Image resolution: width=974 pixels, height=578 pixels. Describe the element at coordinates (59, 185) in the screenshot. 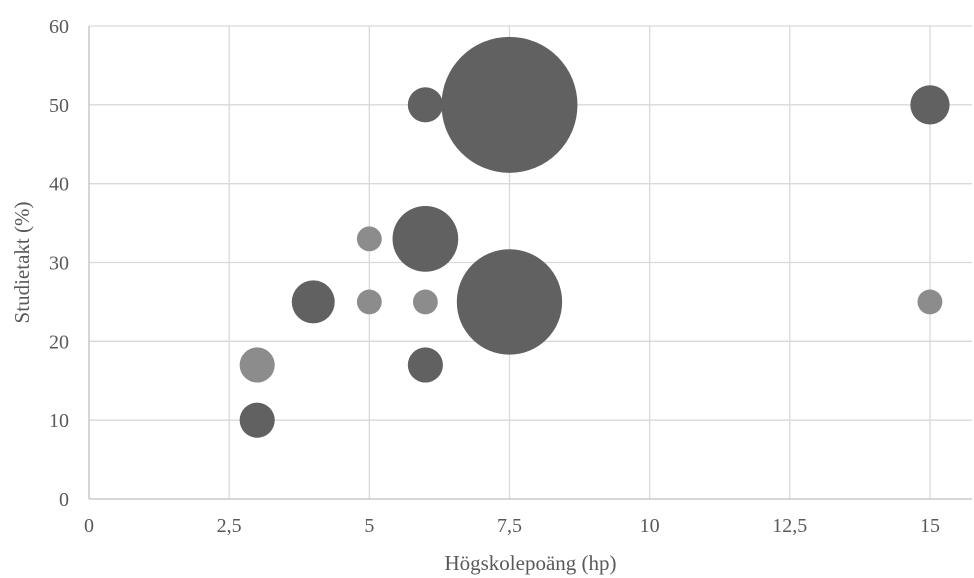

I see `y-tick-label: 40` at that location.